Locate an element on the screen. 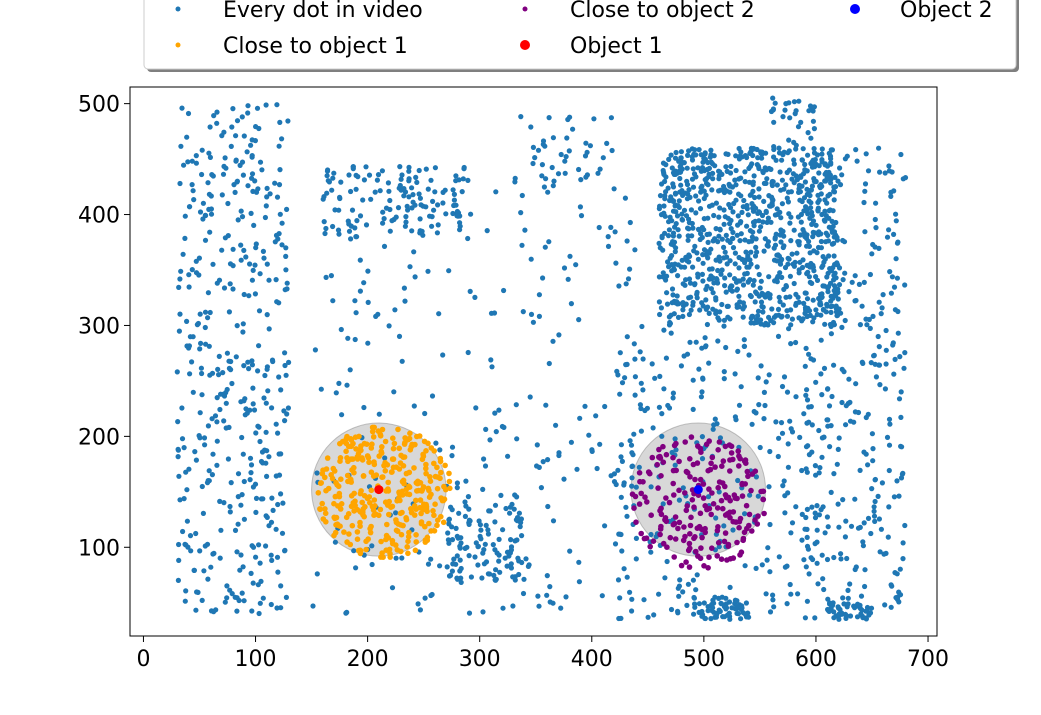  y-tick-label: 500 is located at coordinates (99, 105).